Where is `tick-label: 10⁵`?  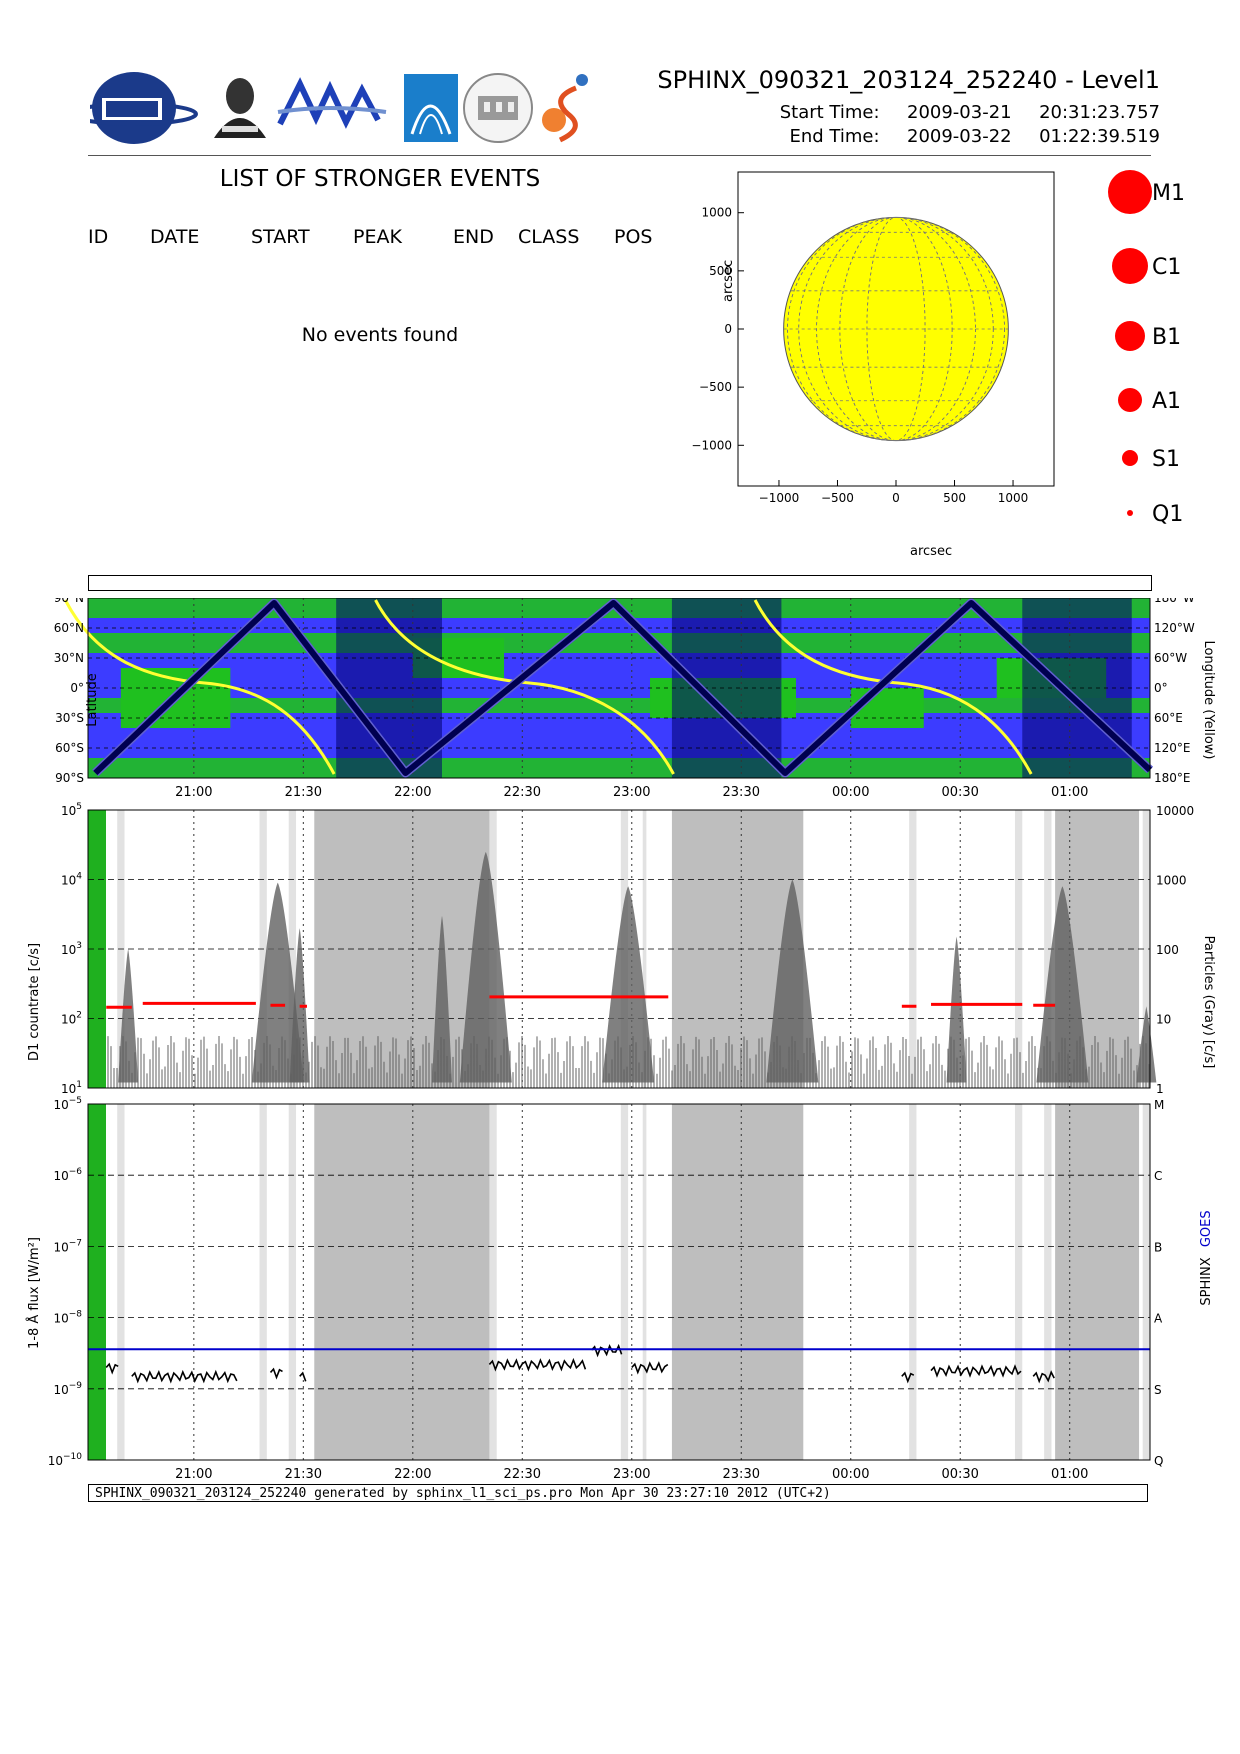 tick-label: 10⁵ is located at coordinates (71, 810).